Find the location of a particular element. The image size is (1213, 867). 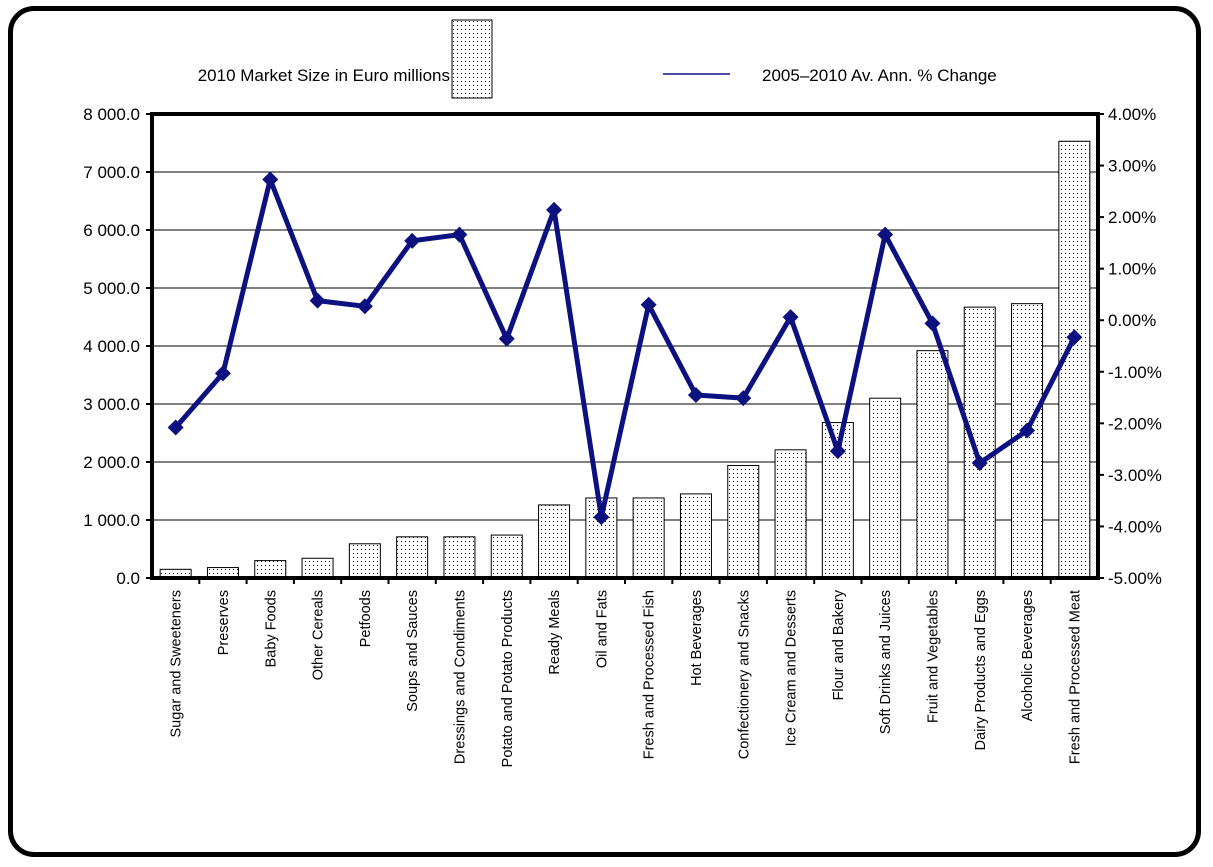

x-tick-label: Baby Foods is located at coordinates (271, 628).